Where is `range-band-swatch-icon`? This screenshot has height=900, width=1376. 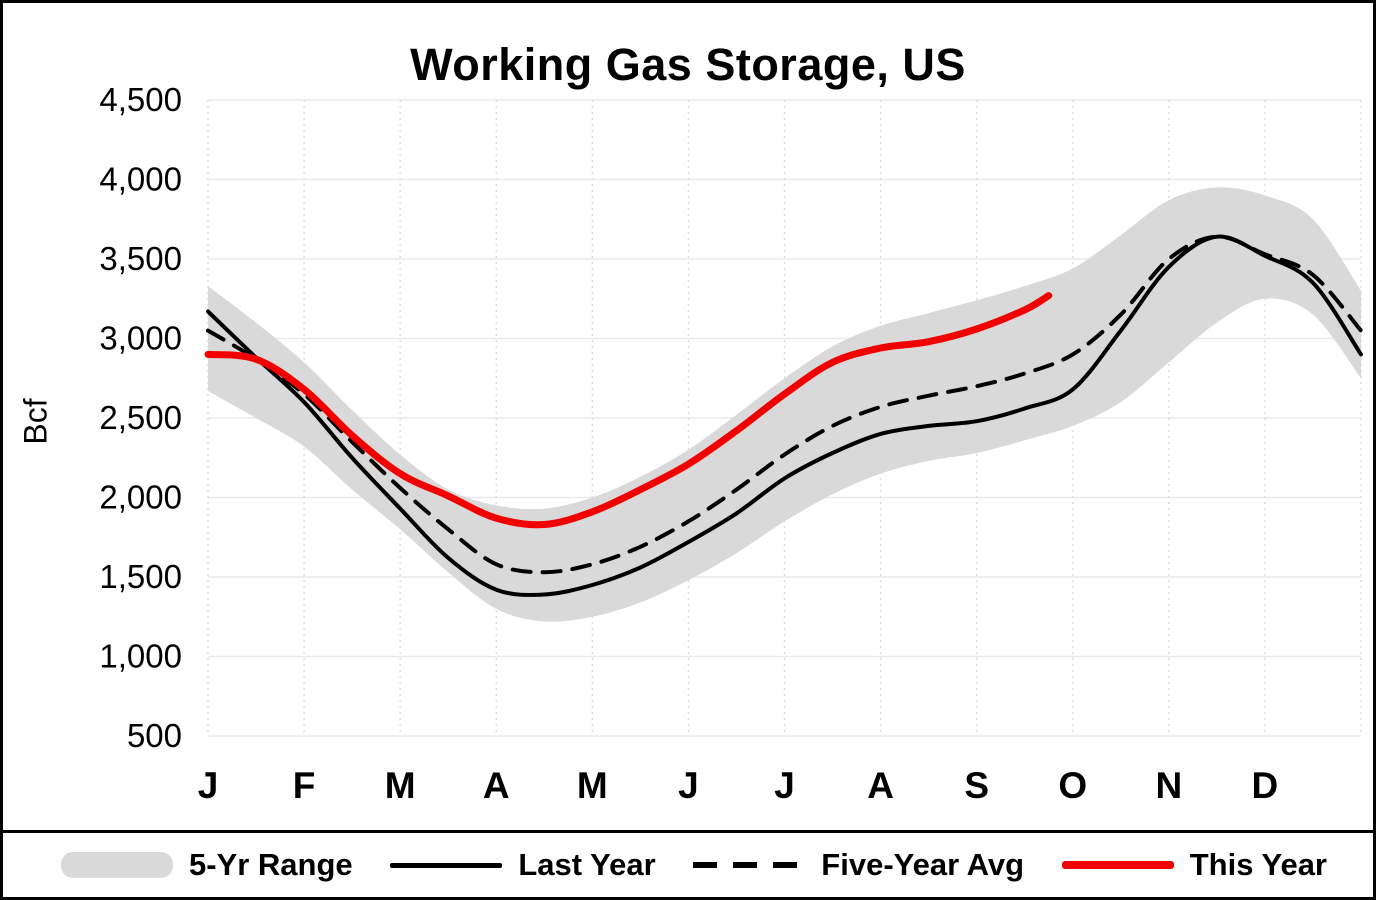
range-band-swatch-icon is located at coordinates (117, 865).